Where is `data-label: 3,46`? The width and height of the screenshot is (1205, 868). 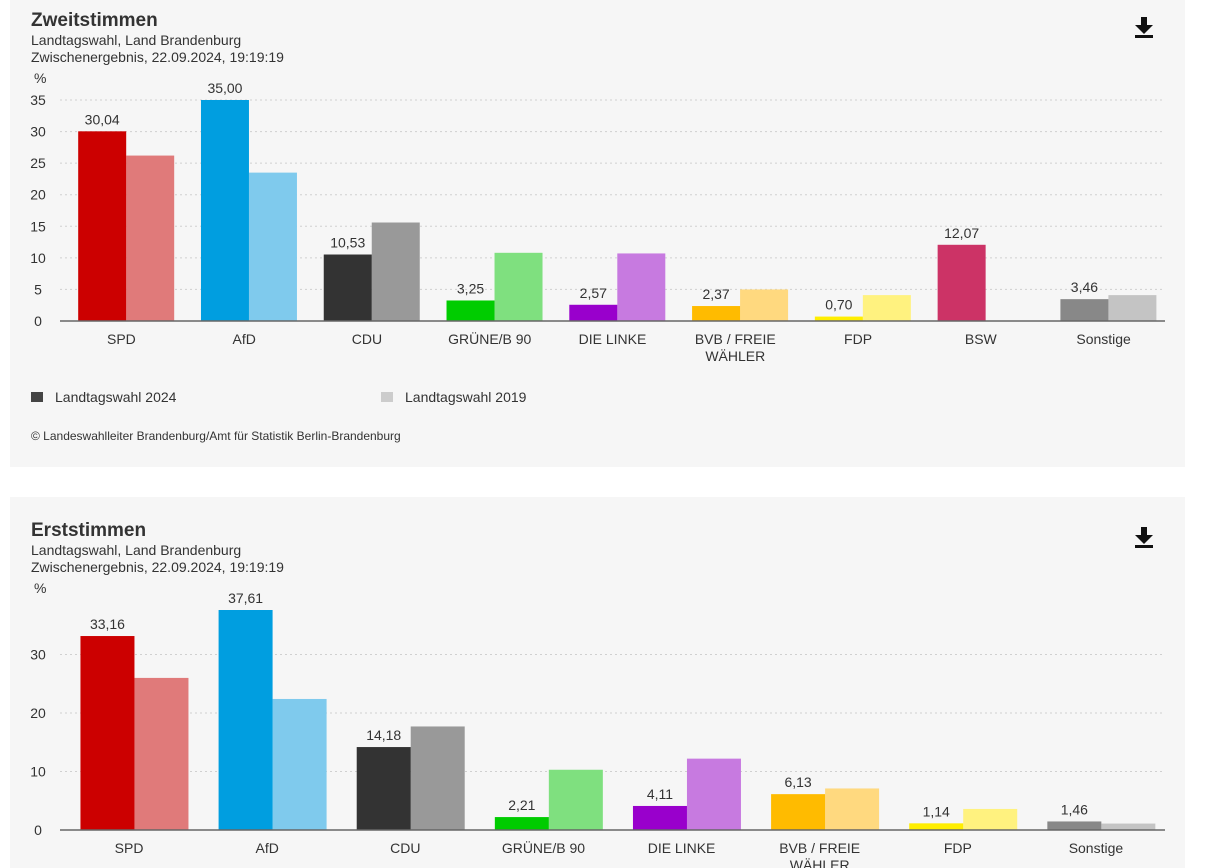 data-label: 3,46 is located at coordinates (1084, 287).